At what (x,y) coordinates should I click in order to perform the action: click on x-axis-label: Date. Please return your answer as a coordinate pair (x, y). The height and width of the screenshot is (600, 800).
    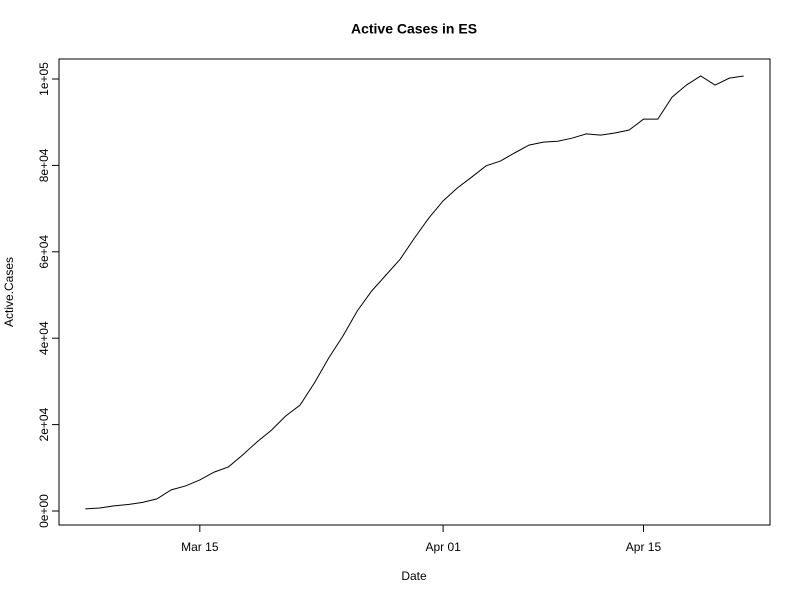
    Looking at the image, I should click on (414, 576).